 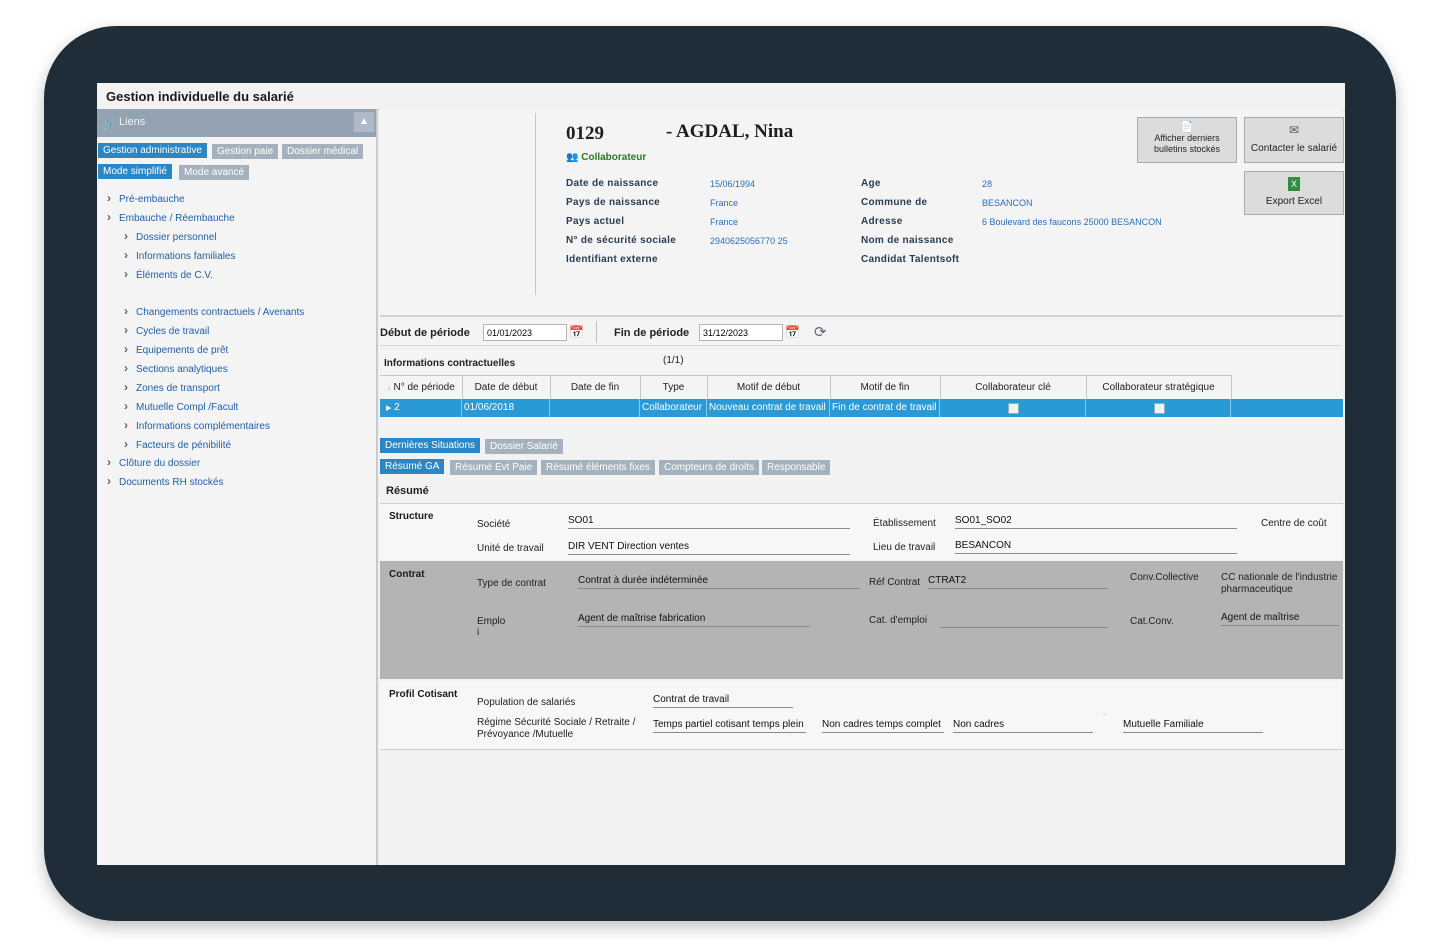 What do you see at coordinates (595, 221) in the screenshot?
I see `field-label: Pays actuel` at bounding box center [595, 221].